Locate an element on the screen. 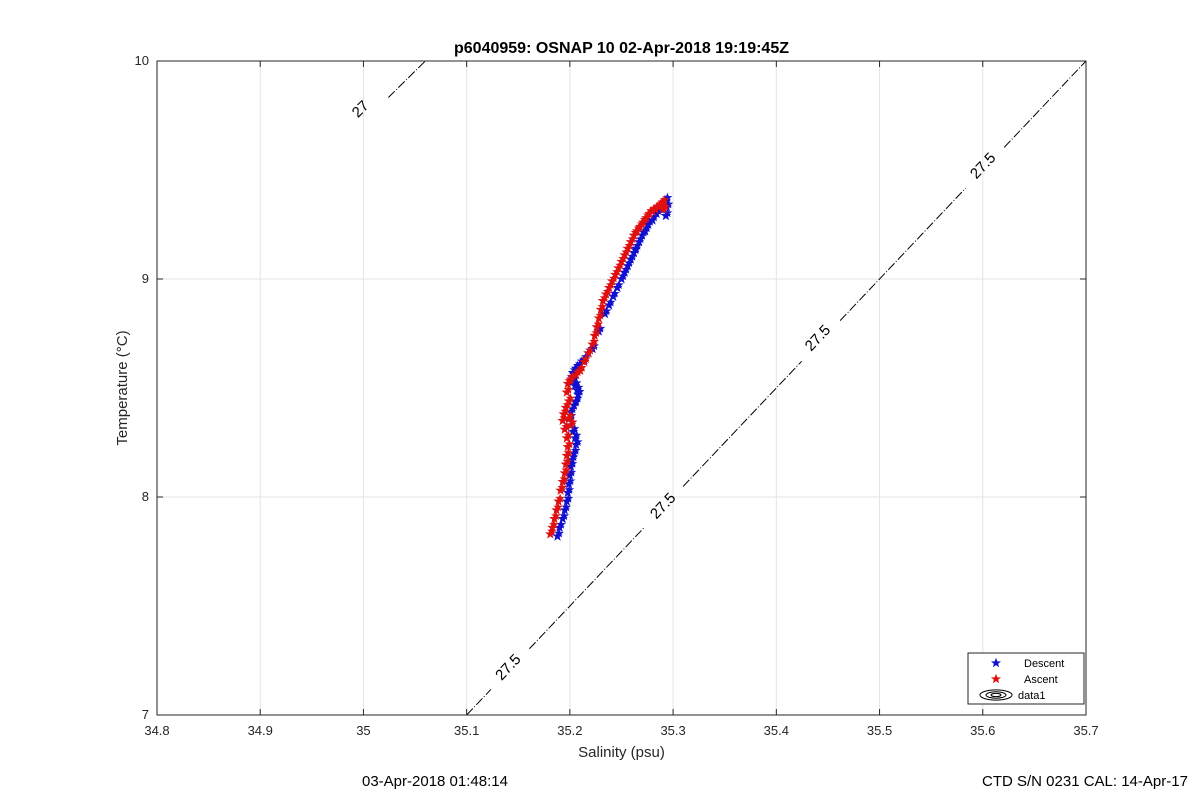 The width and height of the screenshot is (1200, 804). contour-legend-marker is located at coordinates (996, 695).